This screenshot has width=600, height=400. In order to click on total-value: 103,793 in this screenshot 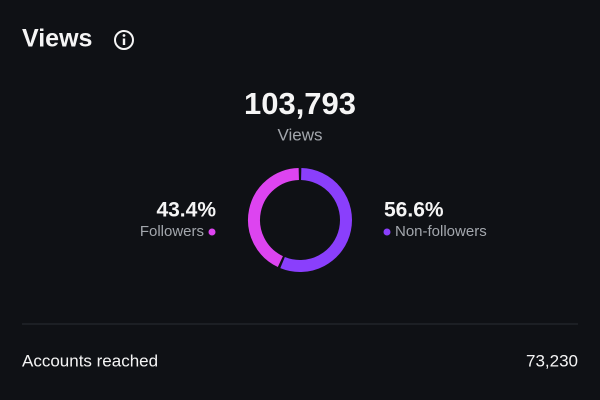, I will do `click(300, 103)`.